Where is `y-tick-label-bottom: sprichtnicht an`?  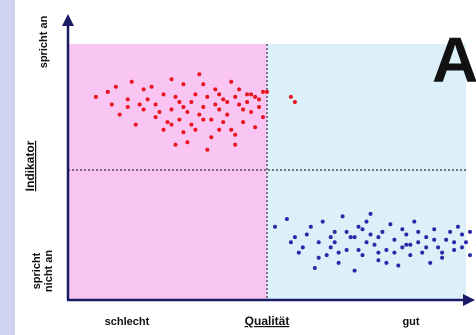 y-tick-label-bottom: sprichtnicht an is located at coordinates (43, 271).